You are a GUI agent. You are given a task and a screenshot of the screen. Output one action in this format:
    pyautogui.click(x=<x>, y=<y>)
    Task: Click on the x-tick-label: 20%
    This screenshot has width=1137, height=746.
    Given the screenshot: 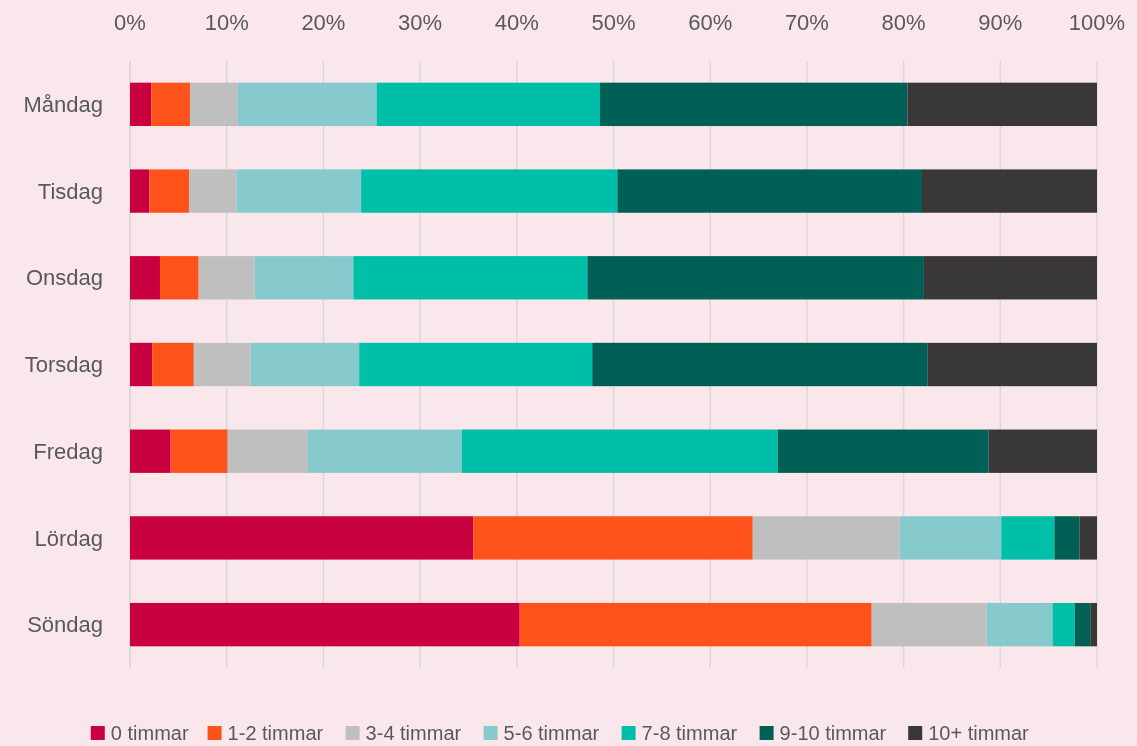 What is the action you would take?
    pyautogui.click(x=323, y=22)
    